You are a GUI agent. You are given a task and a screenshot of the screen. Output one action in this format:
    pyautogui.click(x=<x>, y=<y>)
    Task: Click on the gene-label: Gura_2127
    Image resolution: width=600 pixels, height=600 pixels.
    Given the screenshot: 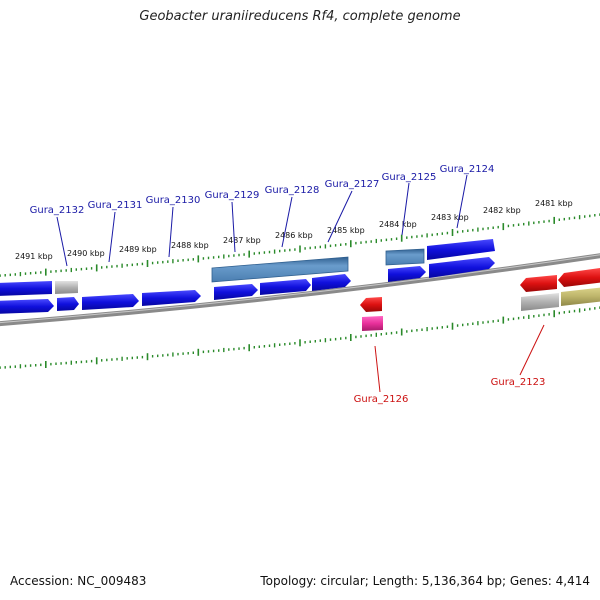 What is the action you would take?
    pyautogui.click(x=352, y=184)
    